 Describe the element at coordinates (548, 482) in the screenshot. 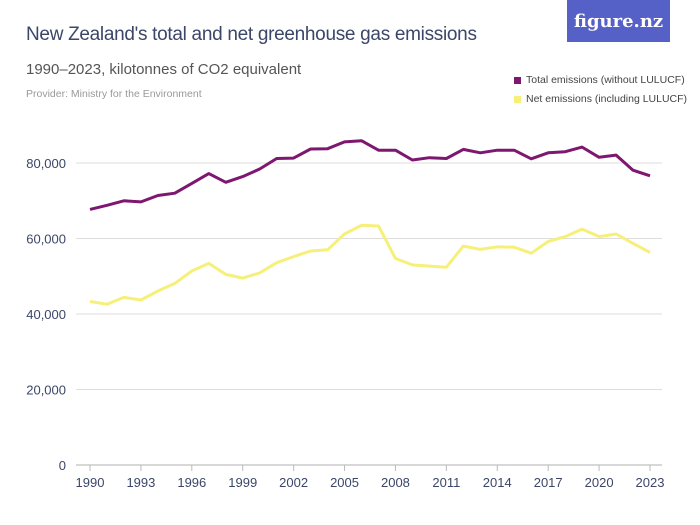

I see `x-tick-label: 2017` at that location.